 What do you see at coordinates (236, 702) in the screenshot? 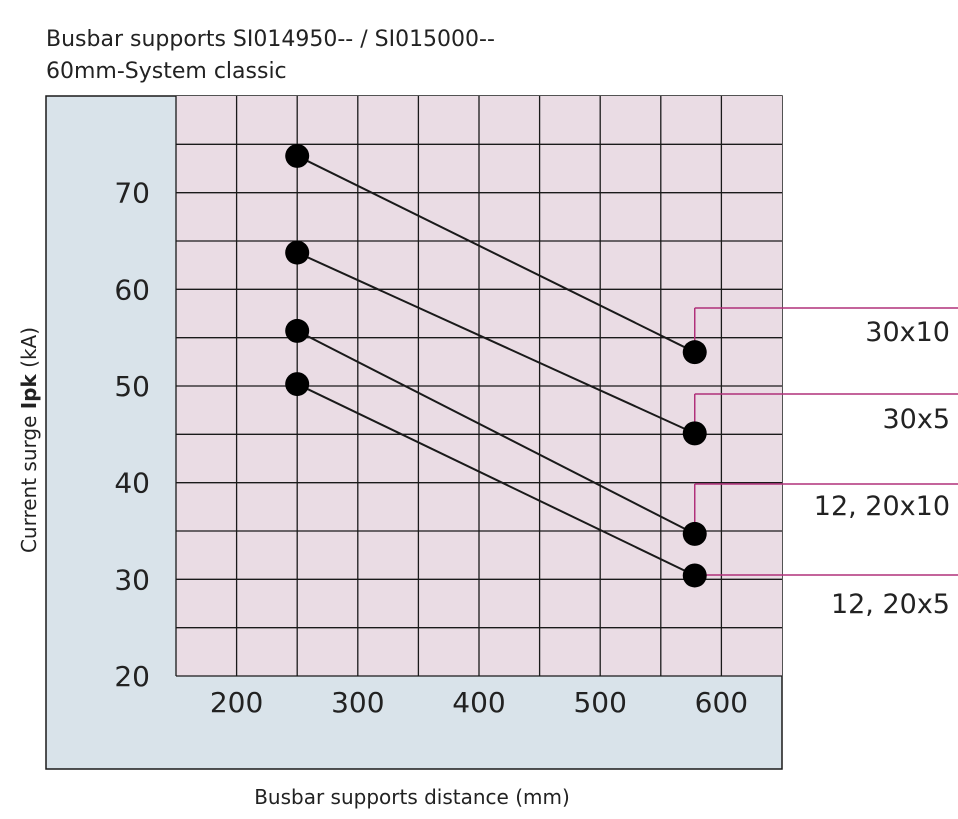
I see `x-tick-label: 200` at bounding box center [236, 702].